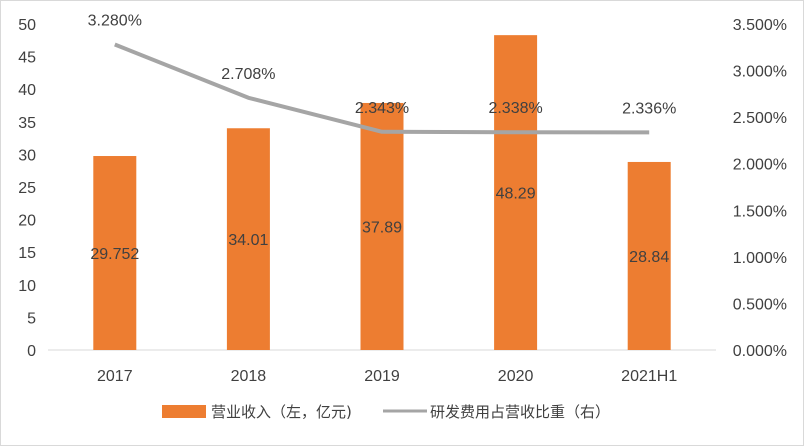  I want to click on bar-data-label: 34.01, so click(248, 240).